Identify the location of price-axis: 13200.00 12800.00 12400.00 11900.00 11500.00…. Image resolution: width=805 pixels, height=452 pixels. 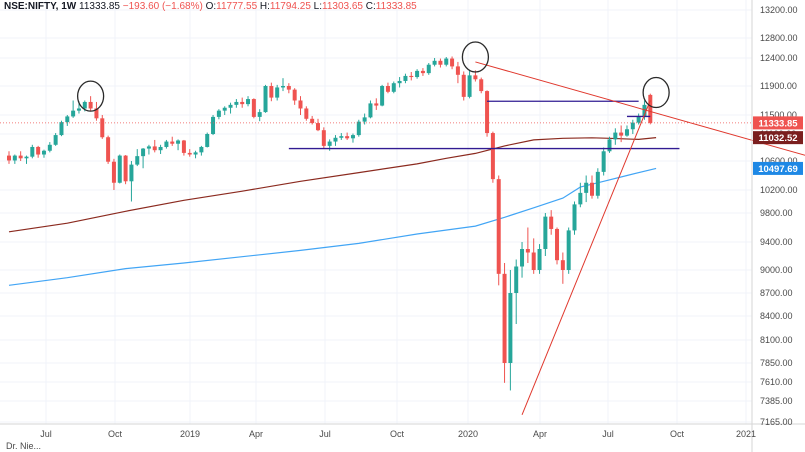
(779, 216).